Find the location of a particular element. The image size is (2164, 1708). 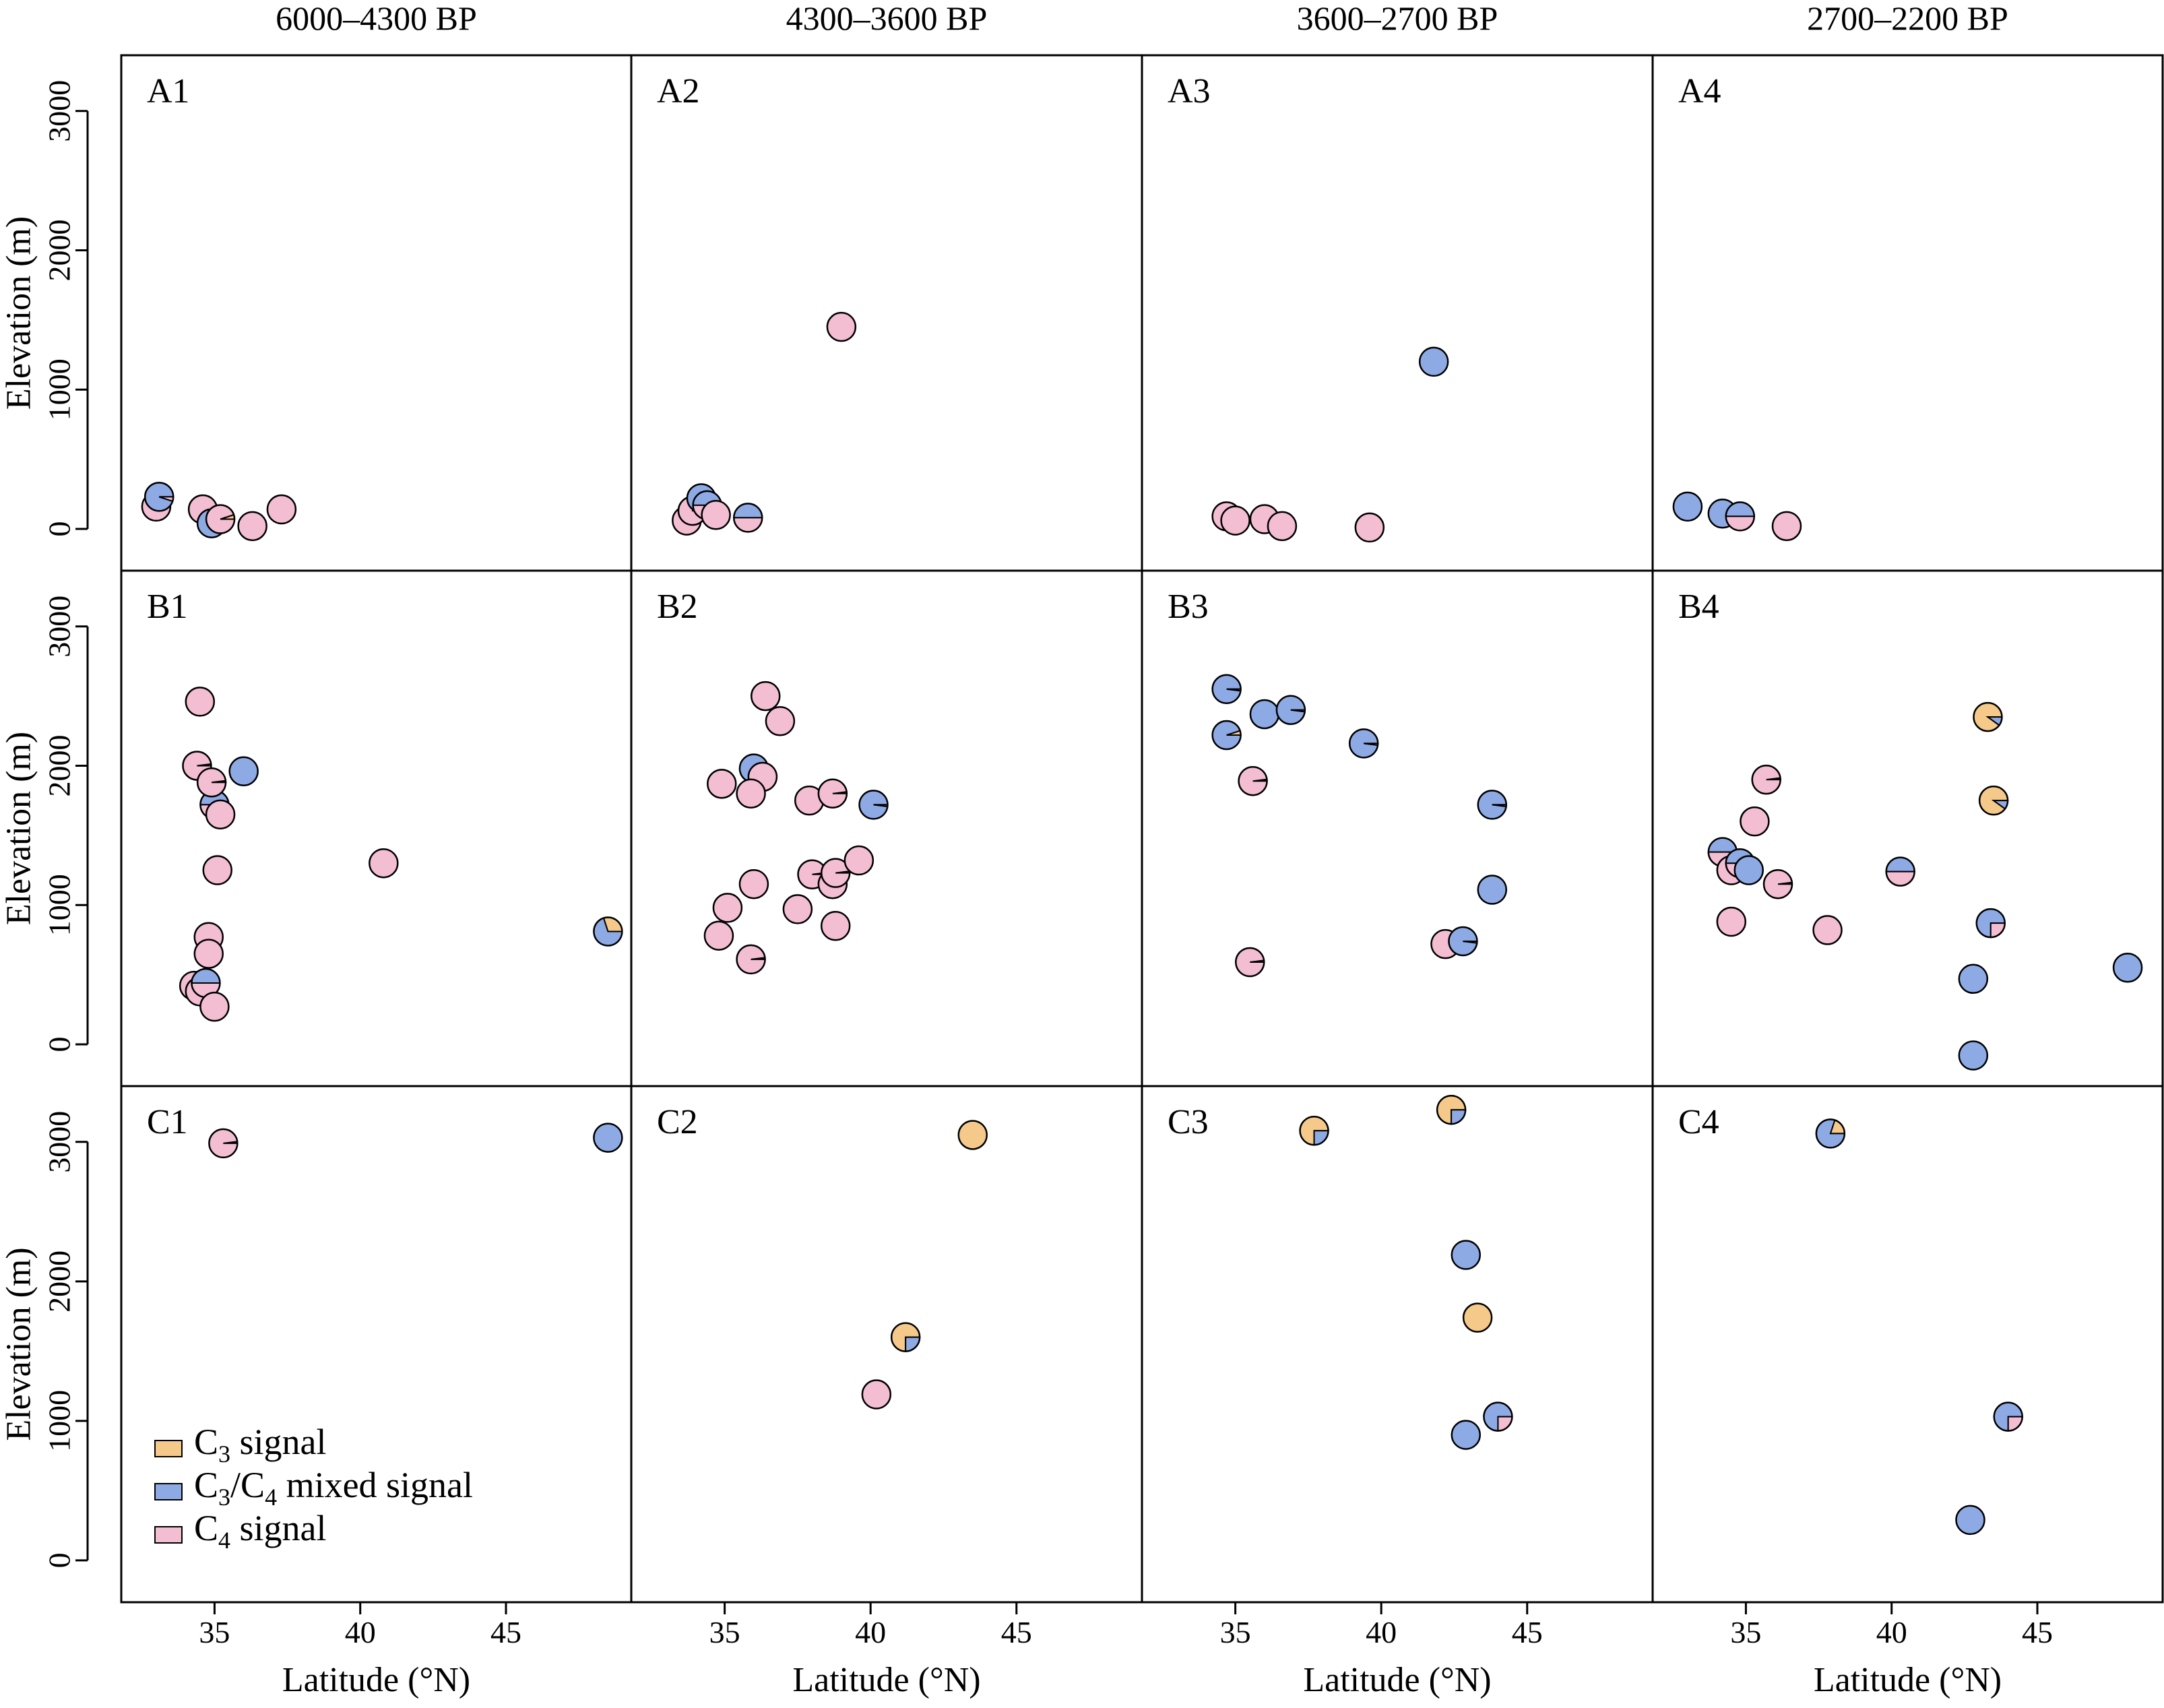

panel-label: A4 is located at coordinates (1699, 91).